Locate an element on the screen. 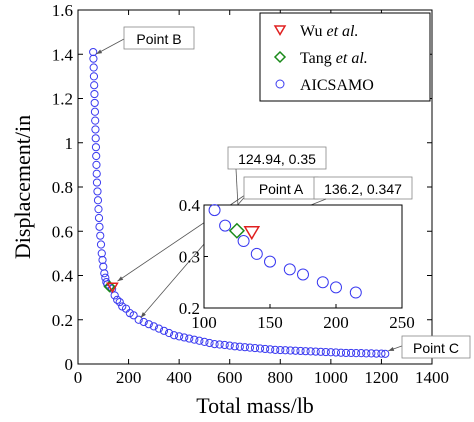 Image resolution: width=474 pixels, height=422 pixels. x-tick-label: 1200 is located at coordinates (381, 377).